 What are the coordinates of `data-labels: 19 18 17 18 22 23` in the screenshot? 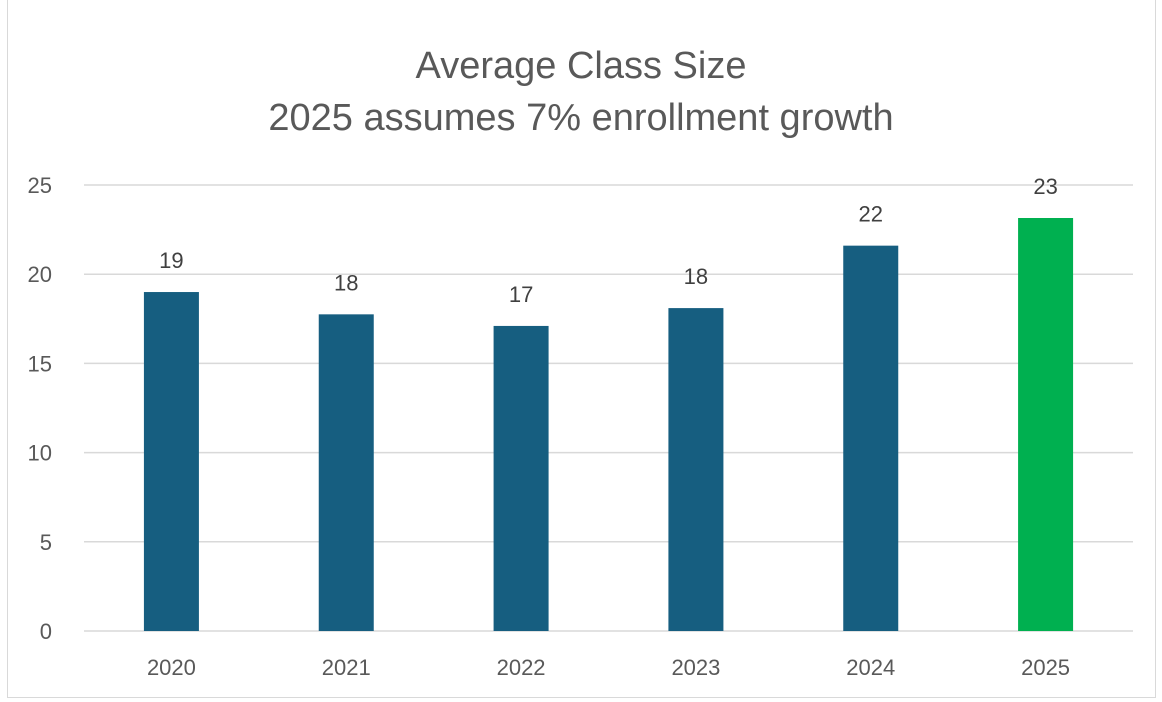 It's located at (608, 240).